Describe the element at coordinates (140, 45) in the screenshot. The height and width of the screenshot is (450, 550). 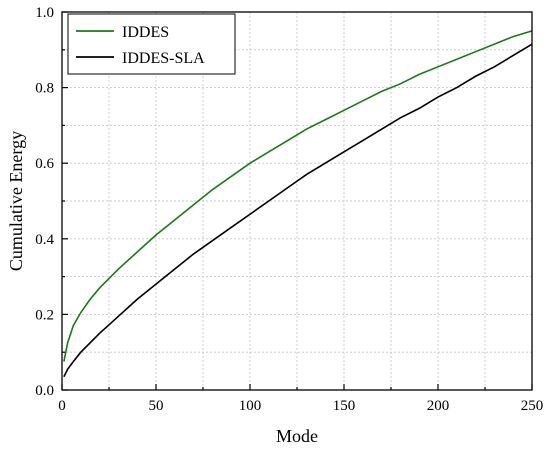
I see `legend-items: IDDES IDDES-SLA` at that location.